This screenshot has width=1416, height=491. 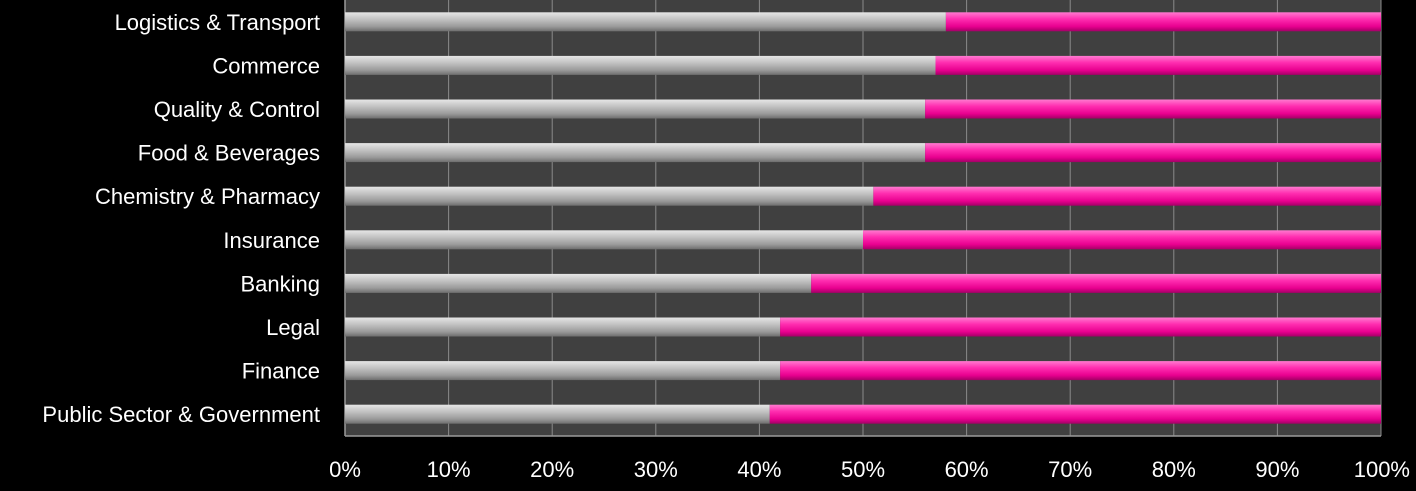 What do you see at coordinates (552, 469) in the screenshot?
I see `x-tick-label: 20%` at bounding box center [552, 469].